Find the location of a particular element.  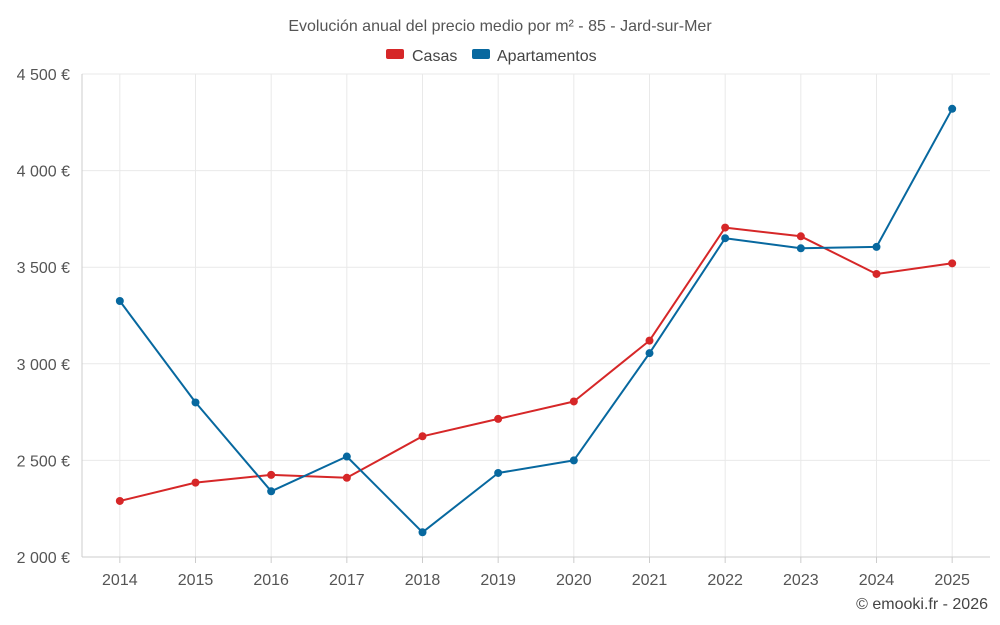

data-point-apartamentos-2022 is located at coordinates (725, 238).